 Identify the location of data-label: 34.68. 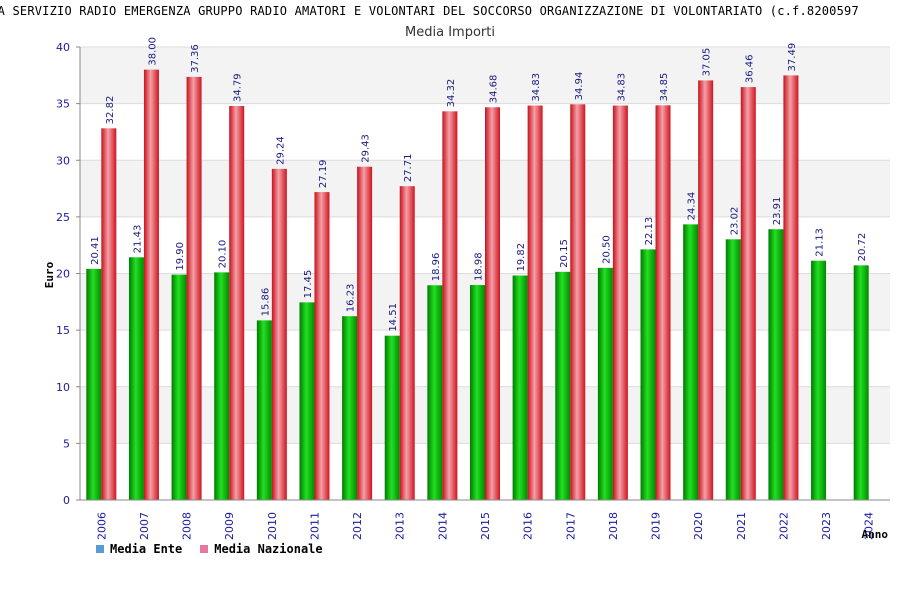
(494, 89).